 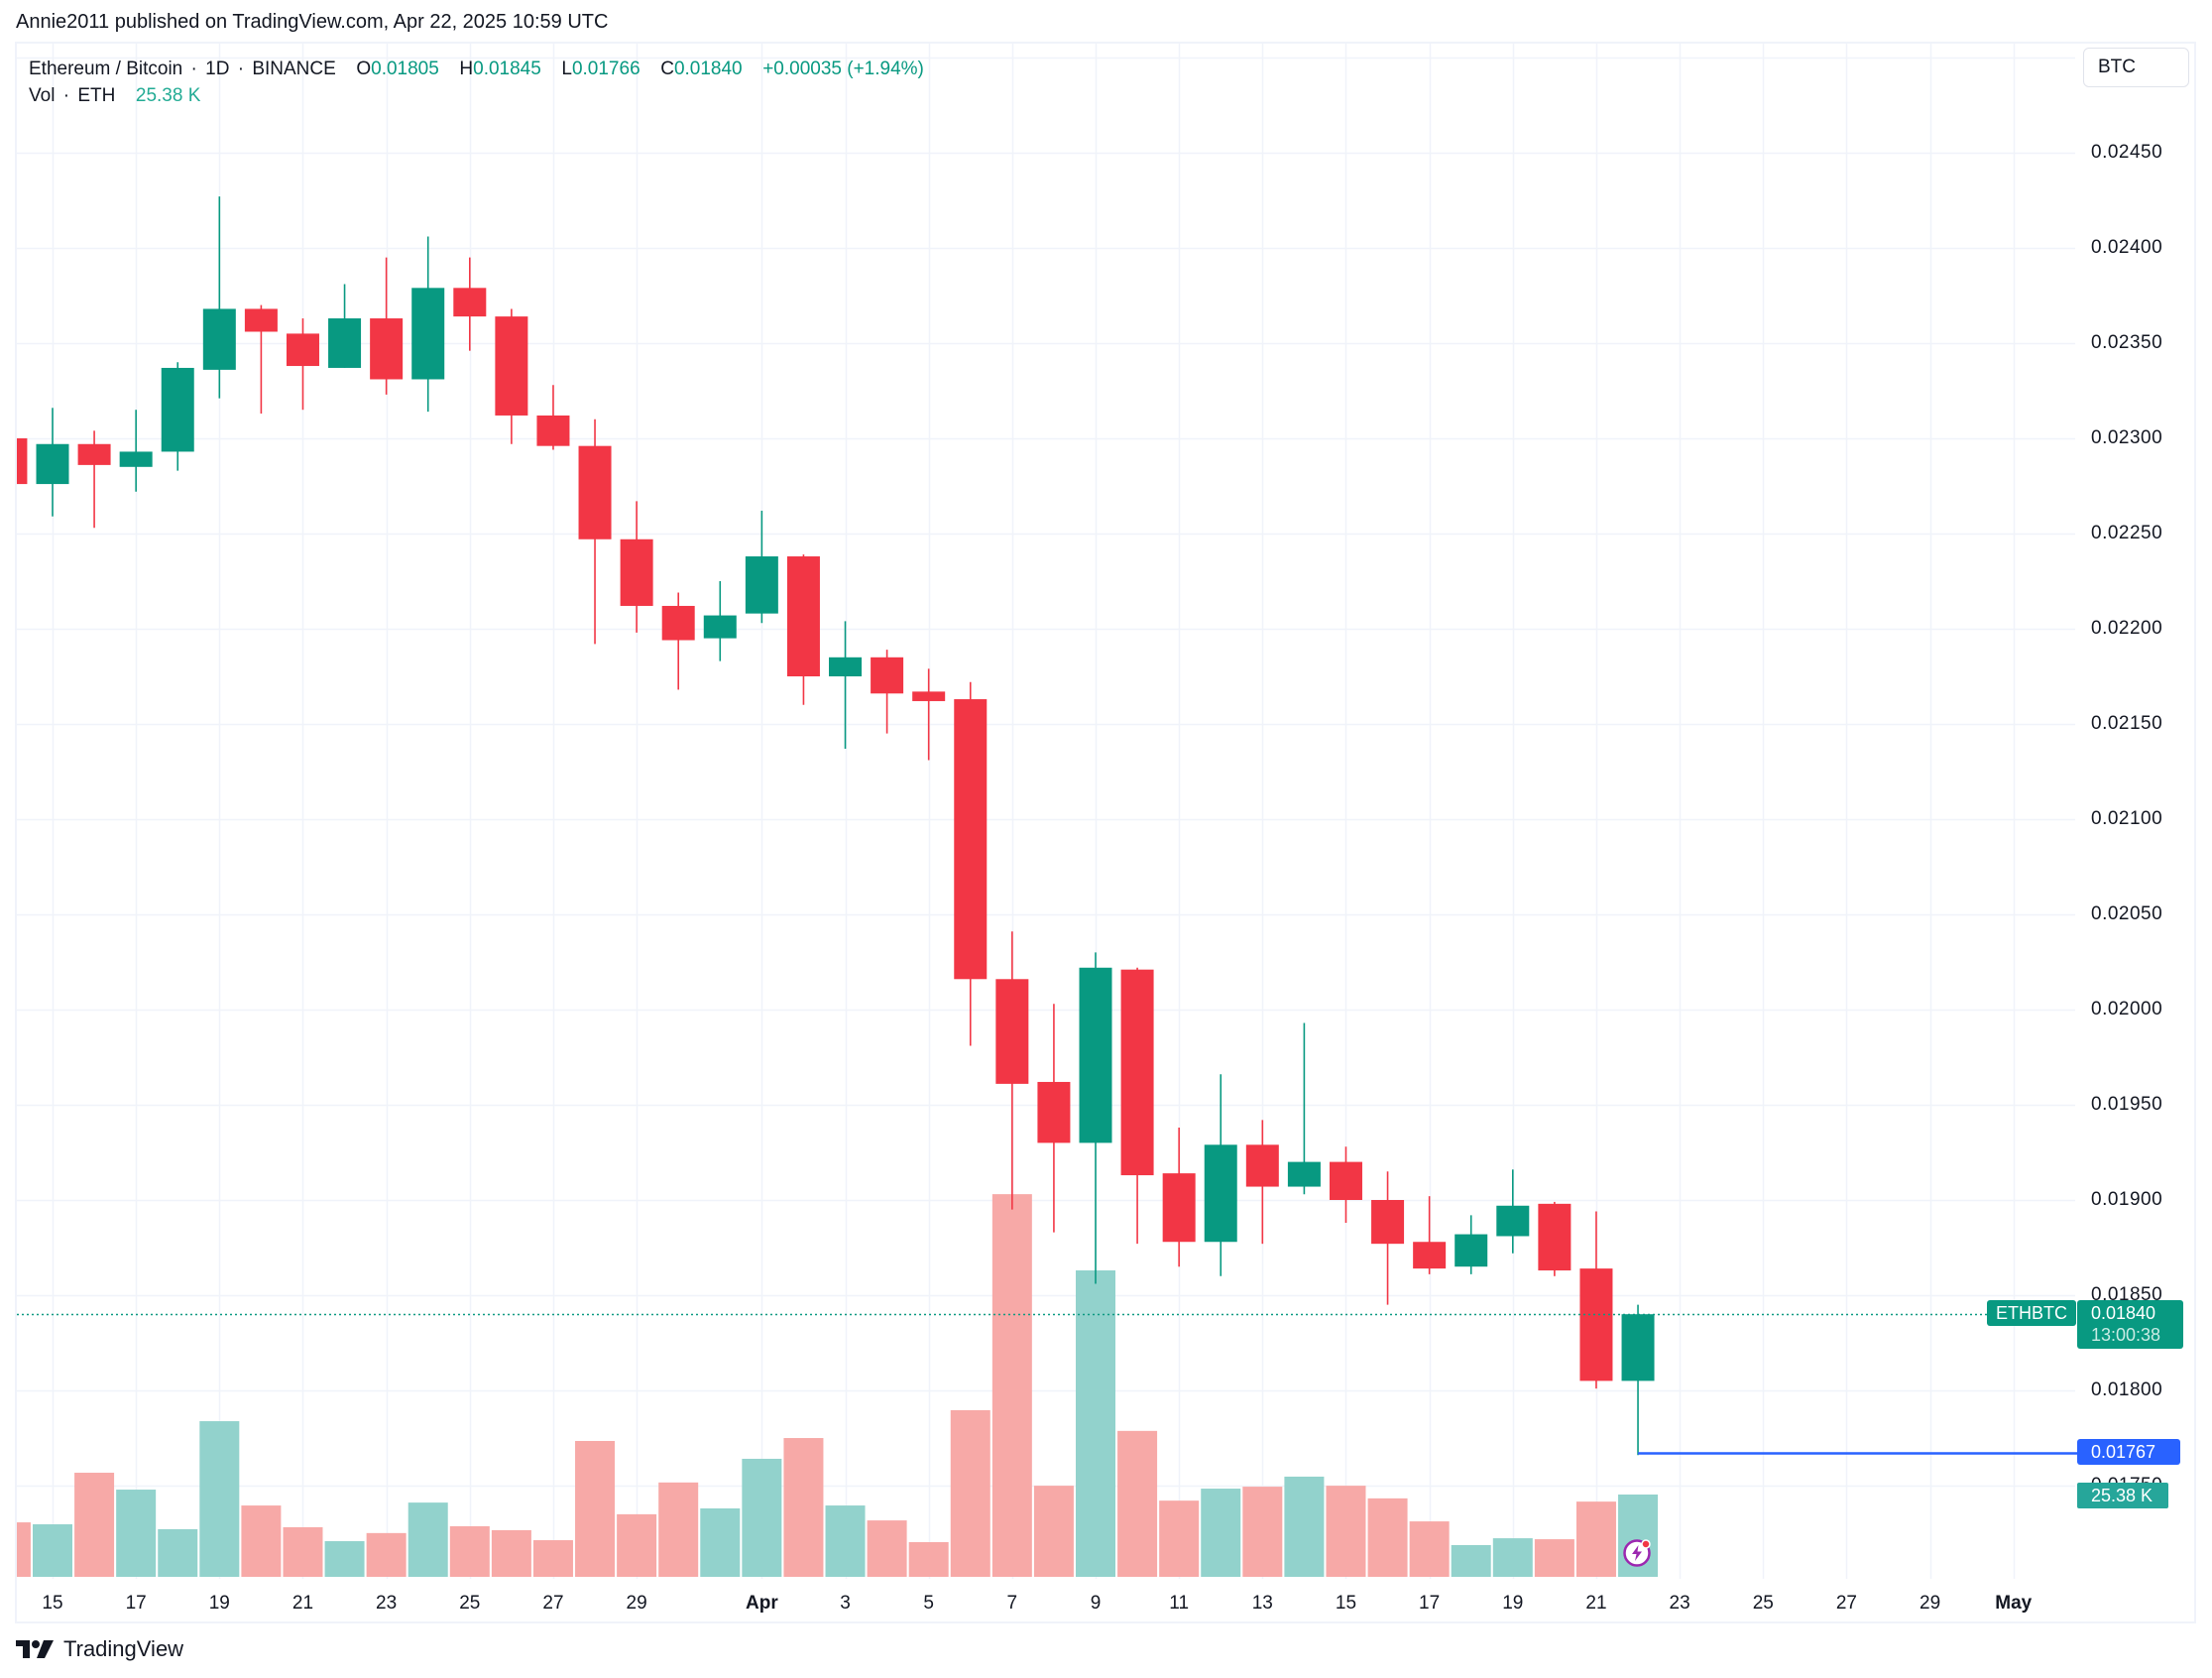 What do you see at coordinates (42, 96) in the screenshot?
I see `volume-label: Vol` at bounding box center [42, 96].